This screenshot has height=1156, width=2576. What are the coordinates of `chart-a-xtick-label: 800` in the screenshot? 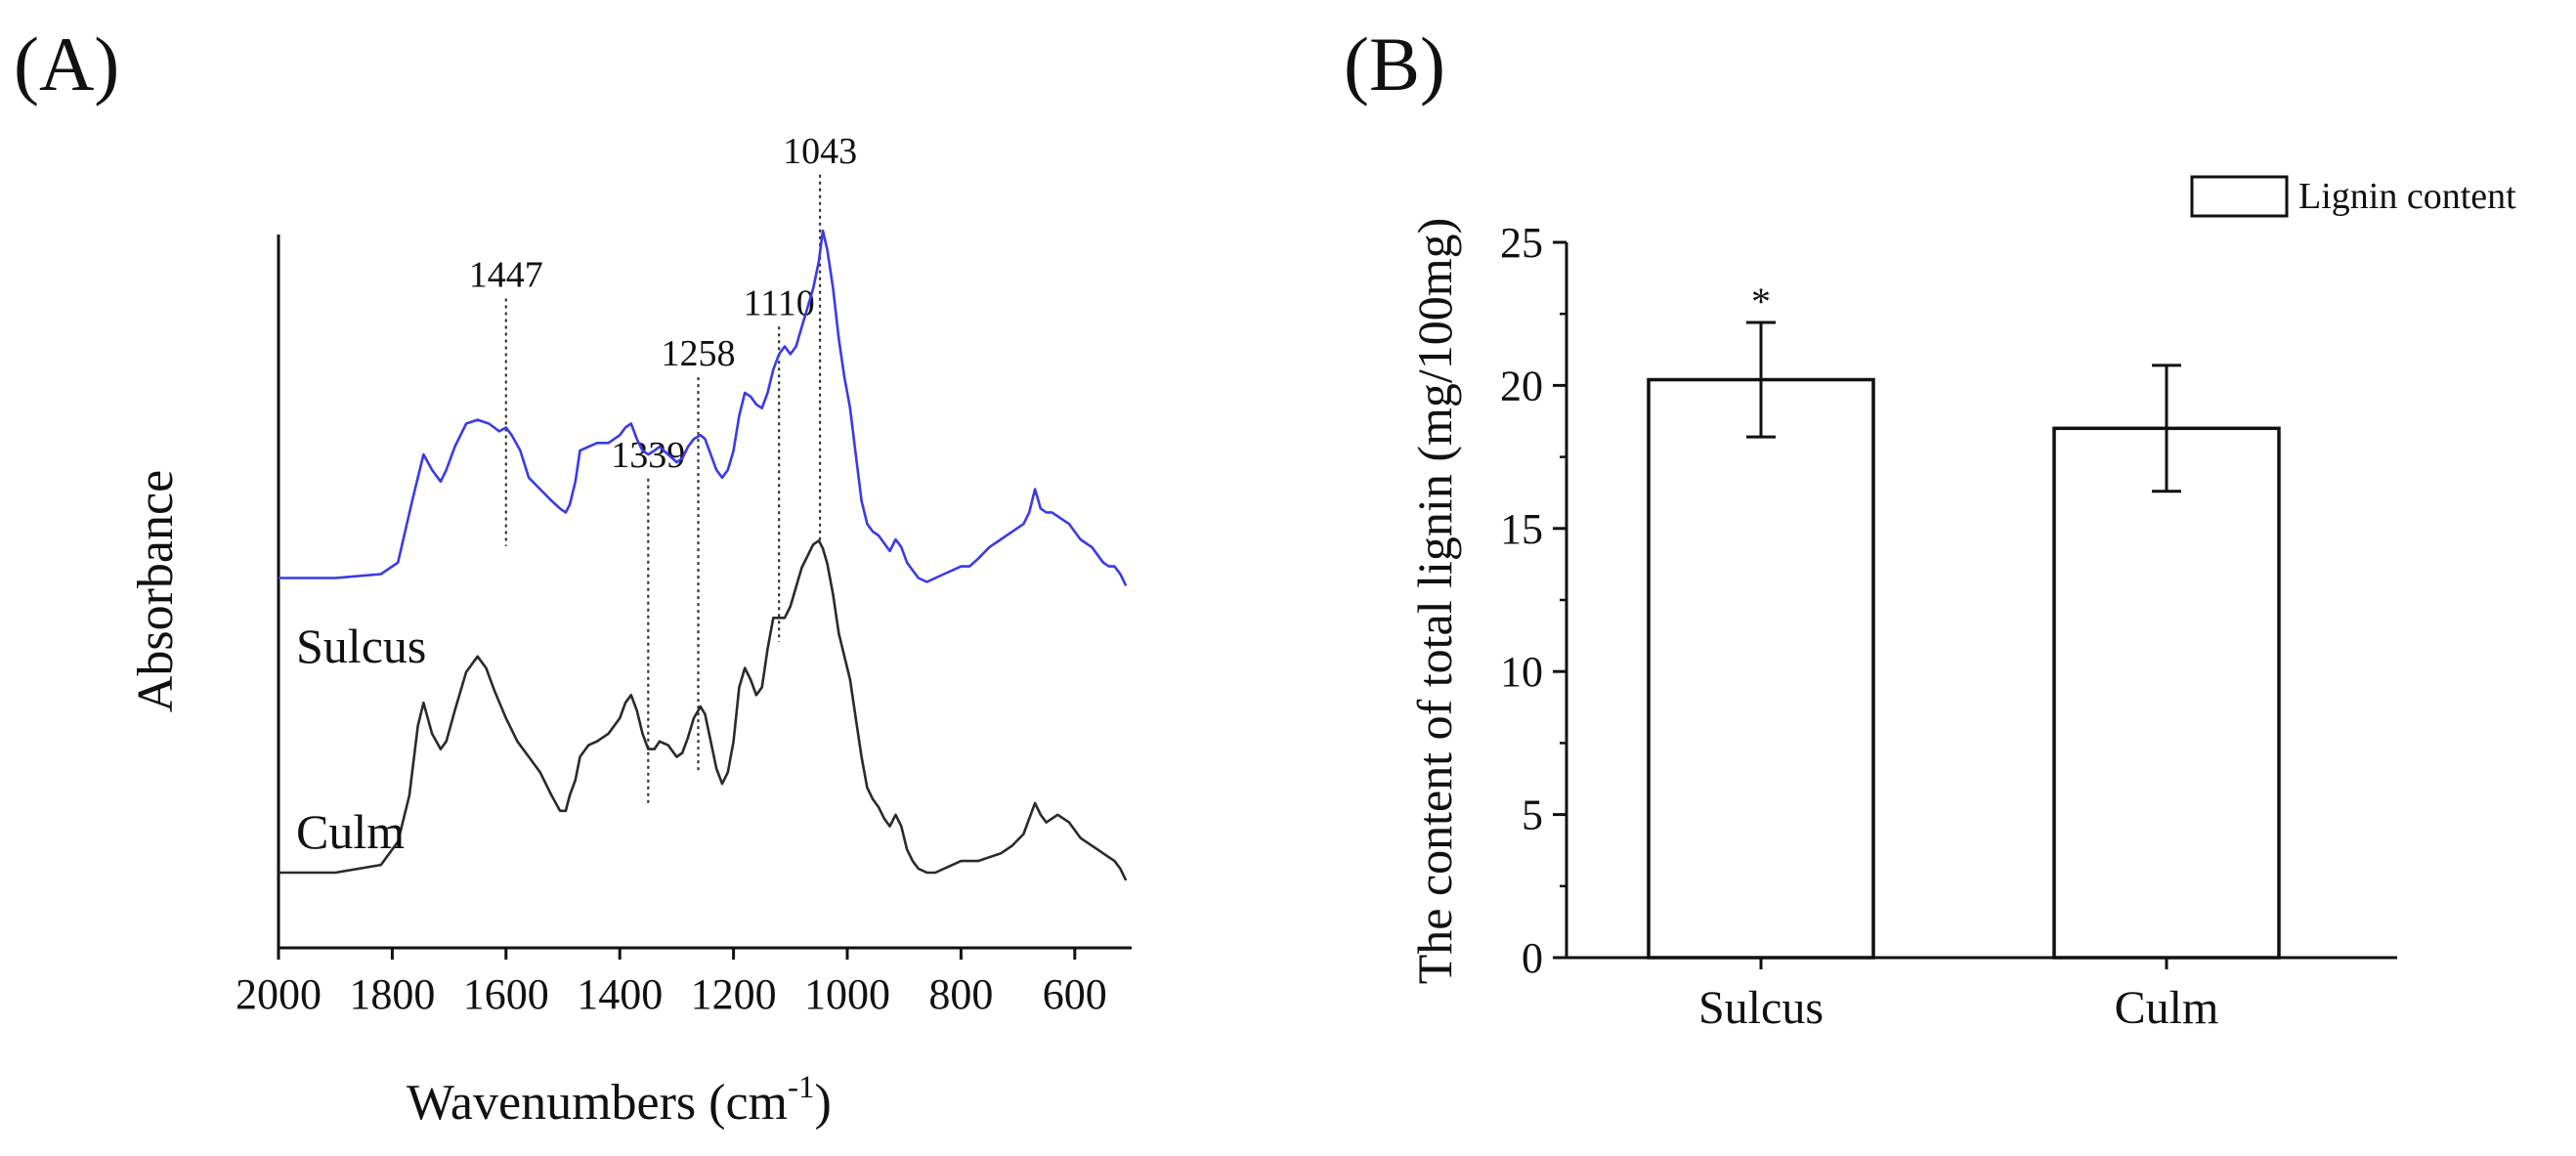 It's located at (960, 994).